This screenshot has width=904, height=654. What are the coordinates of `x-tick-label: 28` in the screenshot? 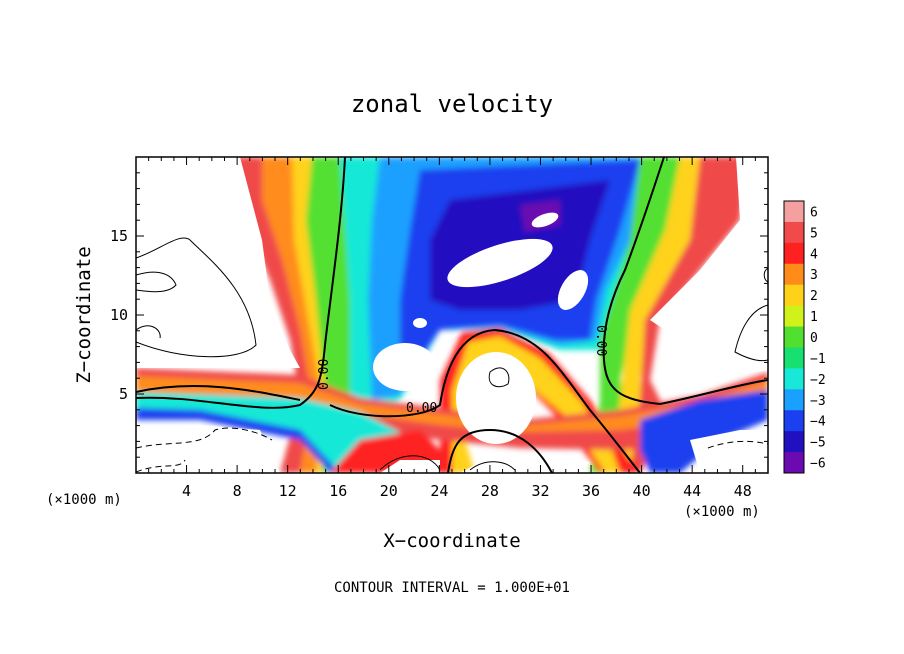 It's located at (490, 491).